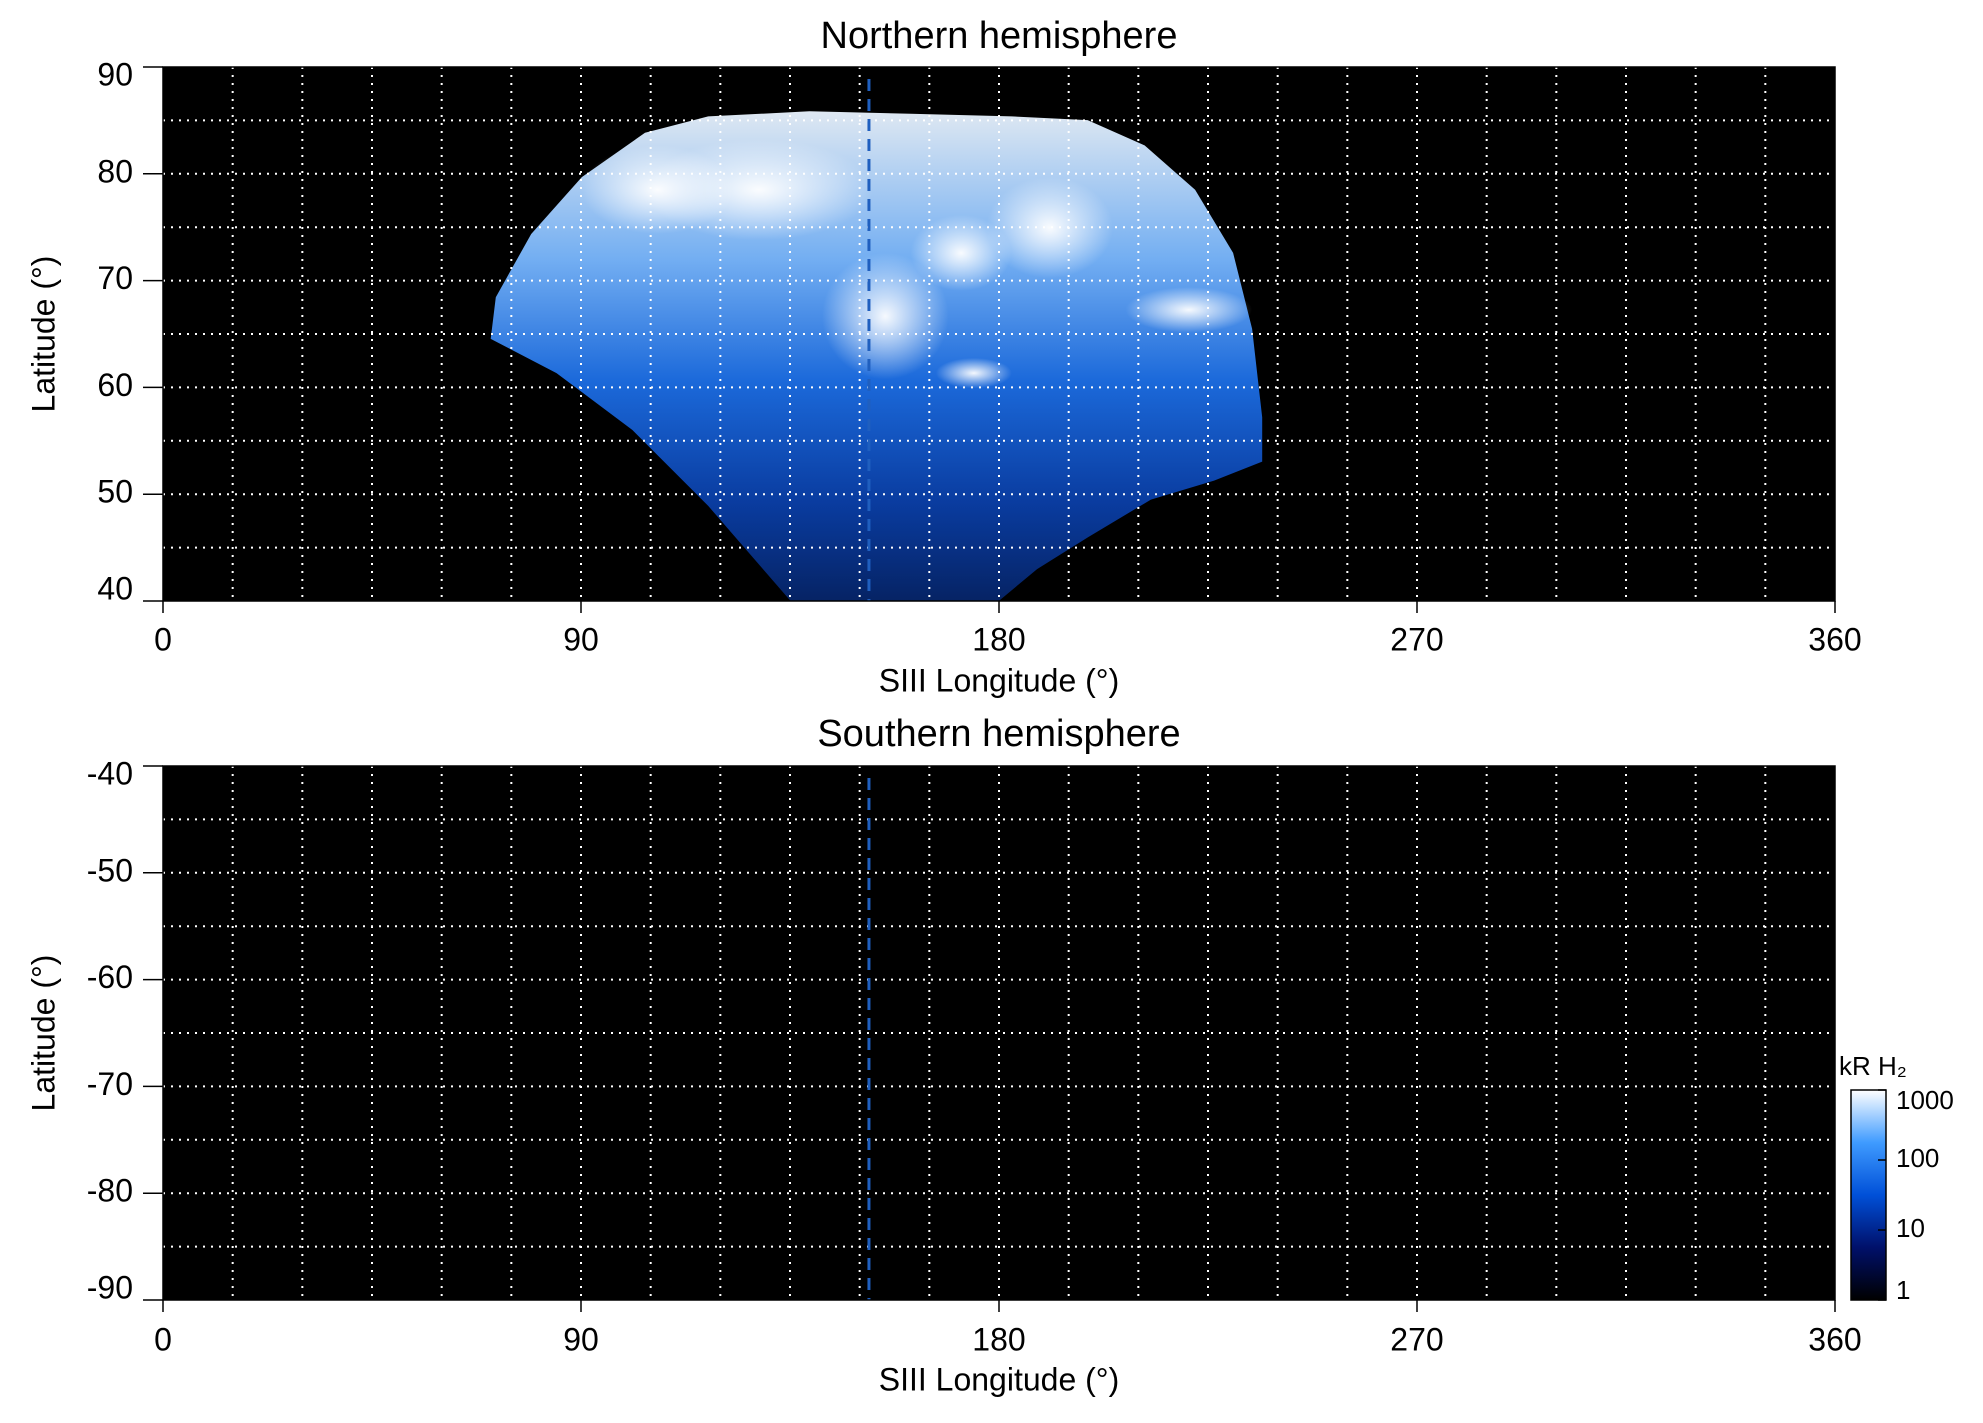 This screenshot has width=1983, height=1423. Describe the element at coordinates (110, 977) in the screenshot. I see `y-tick-label: -60` at that location.